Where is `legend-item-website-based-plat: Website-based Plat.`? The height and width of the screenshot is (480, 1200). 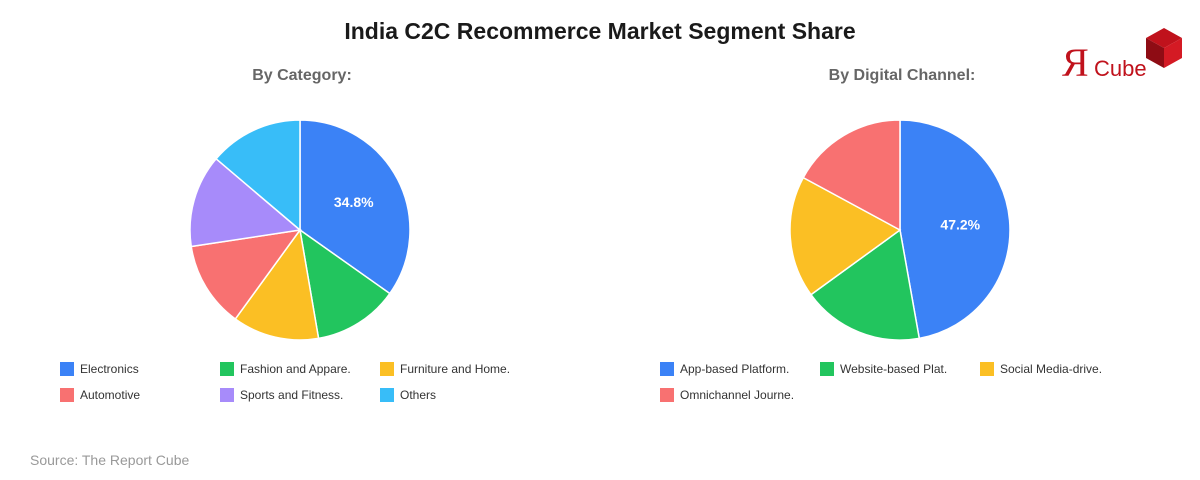 legend-item-website-based-plat: Website-based Plat. is located at coordinates (883, 369).